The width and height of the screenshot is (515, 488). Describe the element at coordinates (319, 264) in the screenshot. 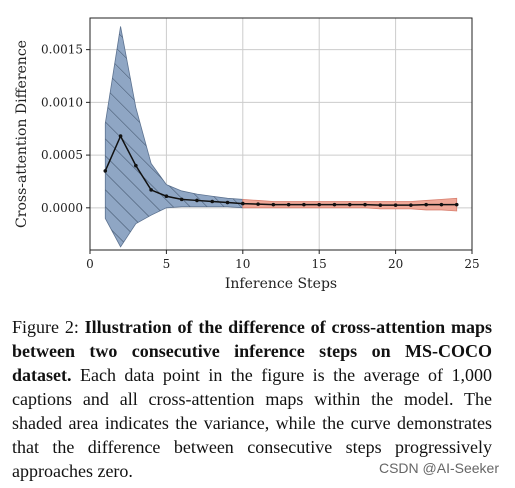

I see `x-tick-label: 15` at that location.